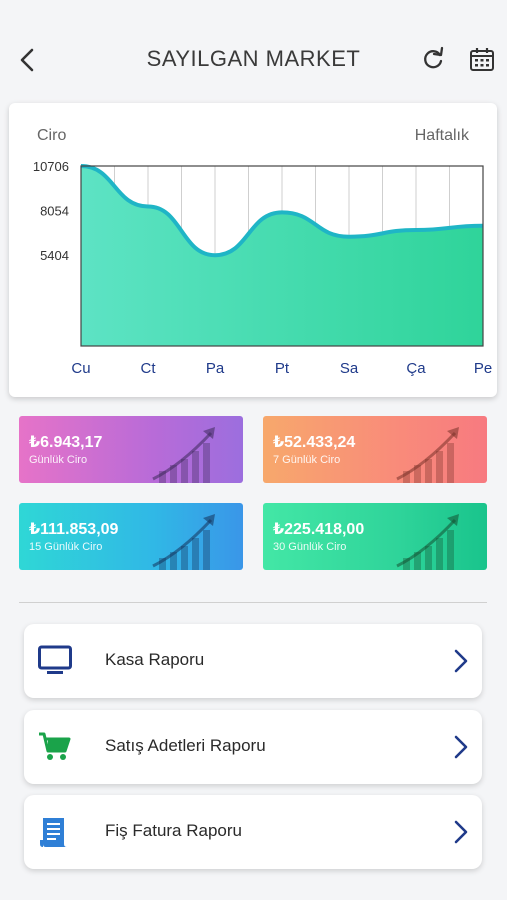 The image size is (507, 900). Describe the element at coordinates (51, 166) in the screenshot. I see `y-tick-label: 10706` at that location.